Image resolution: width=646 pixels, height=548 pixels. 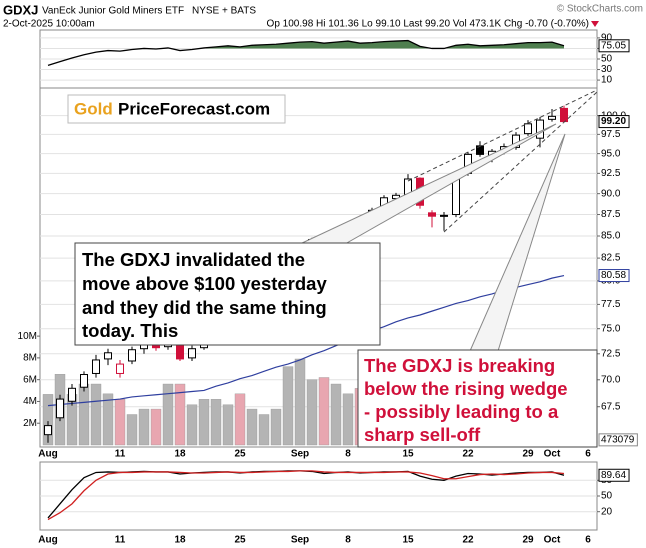 I want to click on last-value-label: 473079, so click(x=618, y=439).